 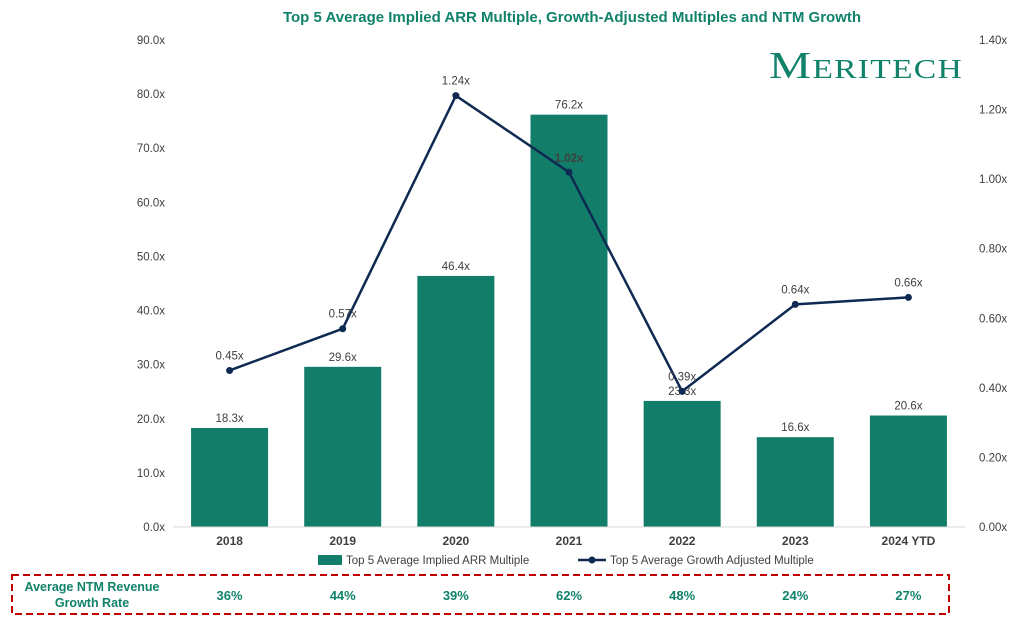 What do you see at coordinates (795, 482) in the screenshot?
I see `bar-2023` at bounding box center [795, 482].